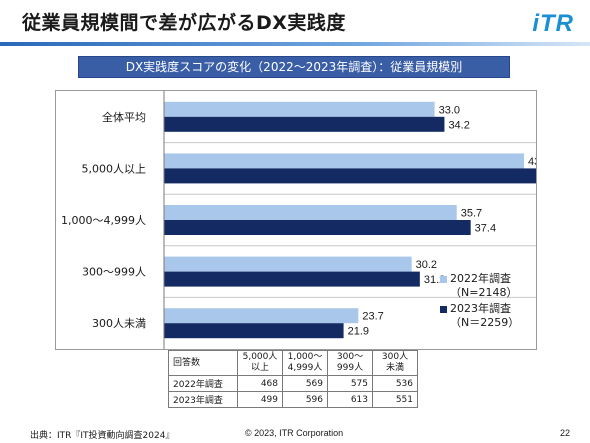  I want to click on bar-value-label: 34.2, so click(458, 125).